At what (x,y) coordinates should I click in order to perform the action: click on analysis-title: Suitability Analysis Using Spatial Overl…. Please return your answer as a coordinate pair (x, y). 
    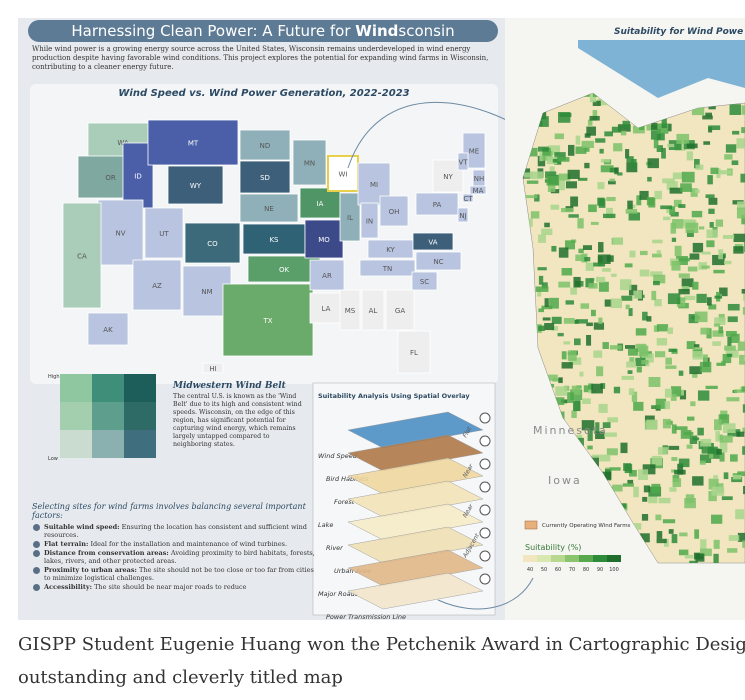
    Looking at the image, I should click on (394, 396).